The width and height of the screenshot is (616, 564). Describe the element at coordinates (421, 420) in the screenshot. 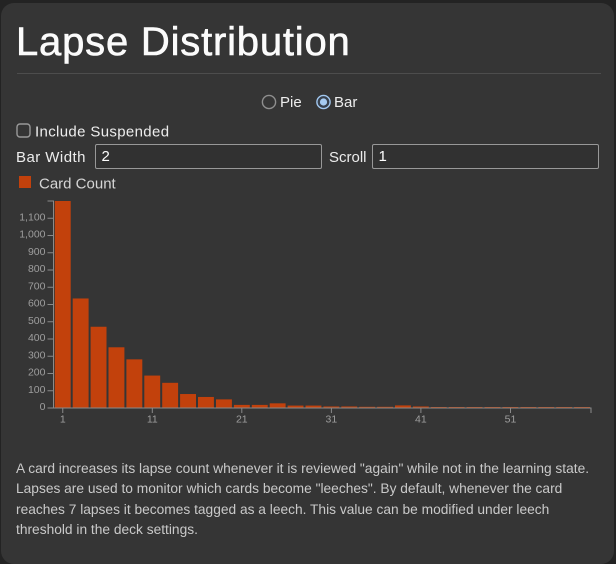

I see `svg-text: 41` at that location.